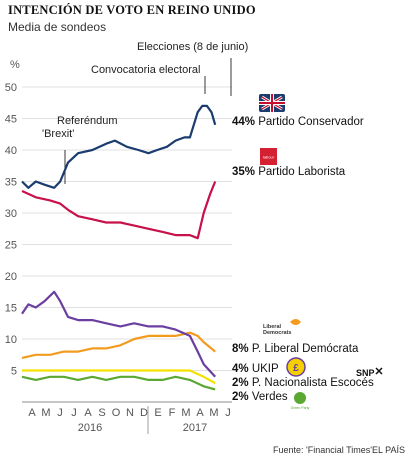  I want to click on labour-logo-text: labour, so click(269, 157).